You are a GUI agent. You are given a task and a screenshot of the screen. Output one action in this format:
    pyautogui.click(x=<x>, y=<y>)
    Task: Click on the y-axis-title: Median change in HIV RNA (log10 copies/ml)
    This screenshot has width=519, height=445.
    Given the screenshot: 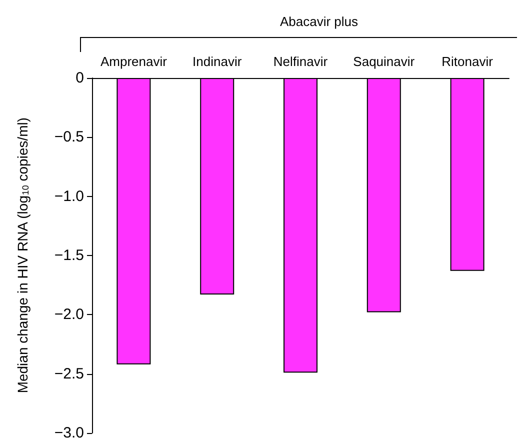 What is the action you would take?
    pyautogui.click(x=22, y=255)
    